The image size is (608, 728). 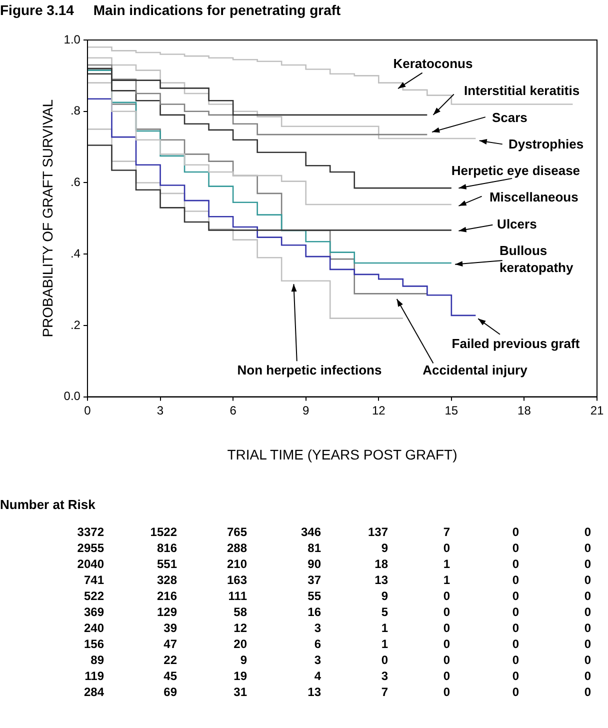 I want to click on text: 240 39 12 3 1 0 0 0, so click(x=337, y=628).